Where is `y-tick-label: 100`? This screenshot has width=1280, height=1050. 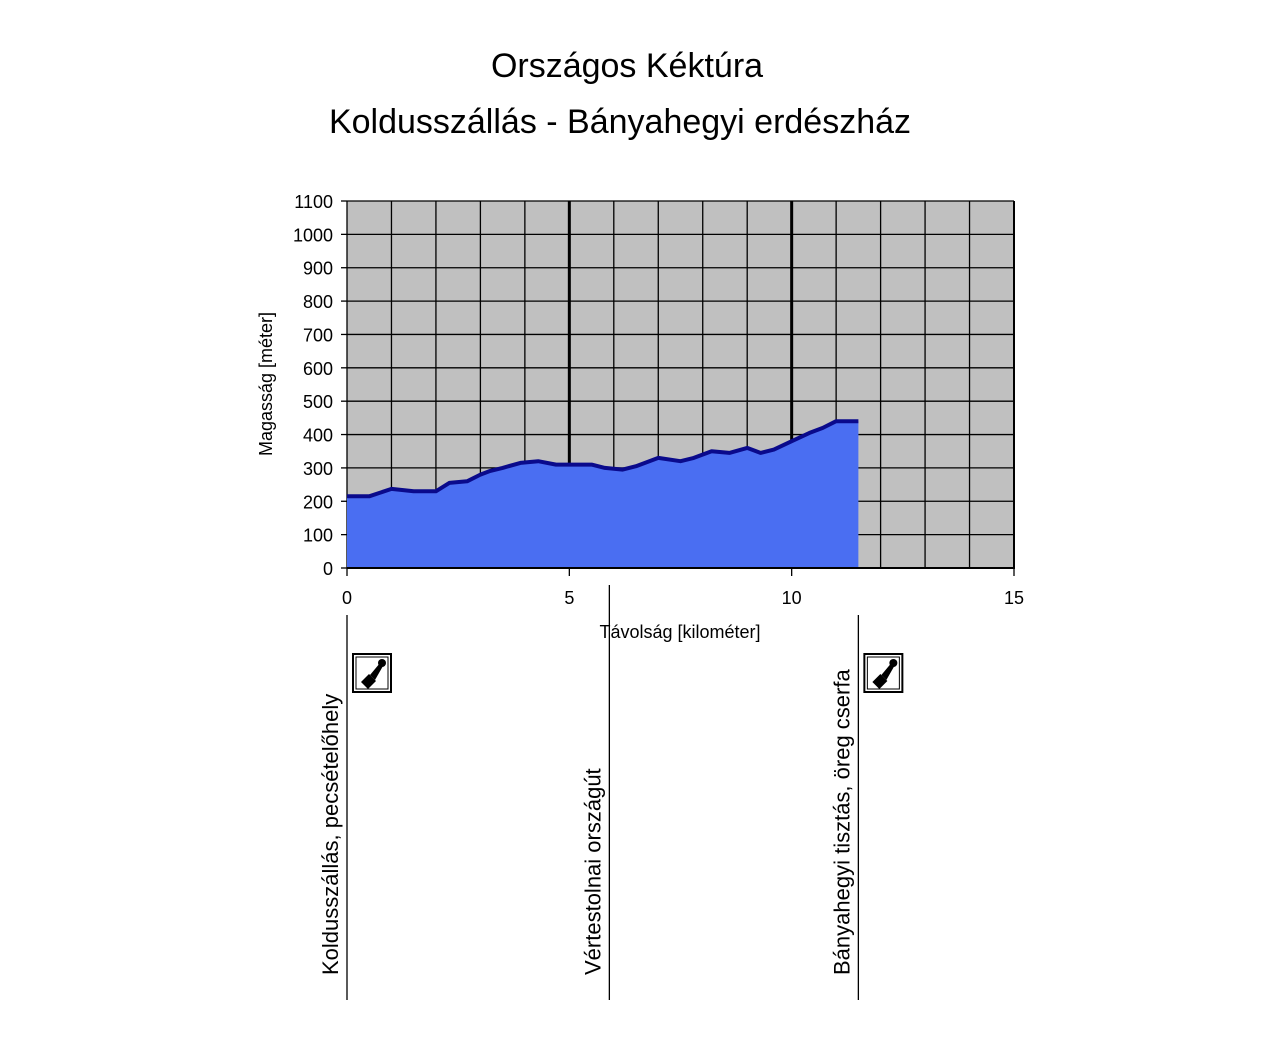
y-tick-label: 100 is located at coordinates (318, 536).